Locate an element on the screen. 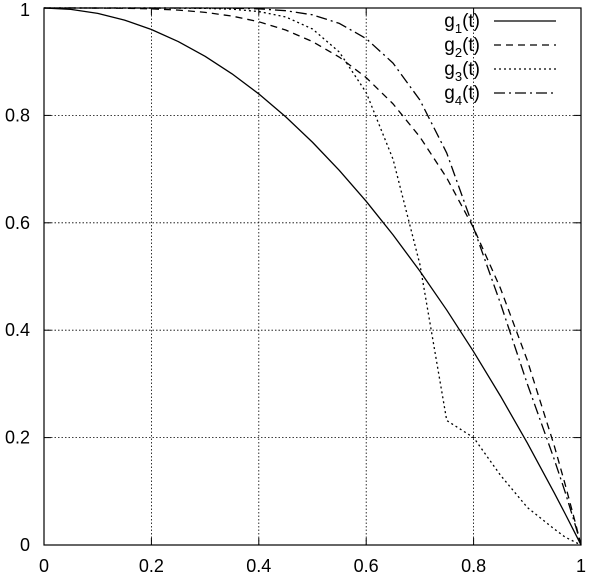 This screenshot has width=589, height=577. y-tick-label: 1 is located at coordinates (25, 10).